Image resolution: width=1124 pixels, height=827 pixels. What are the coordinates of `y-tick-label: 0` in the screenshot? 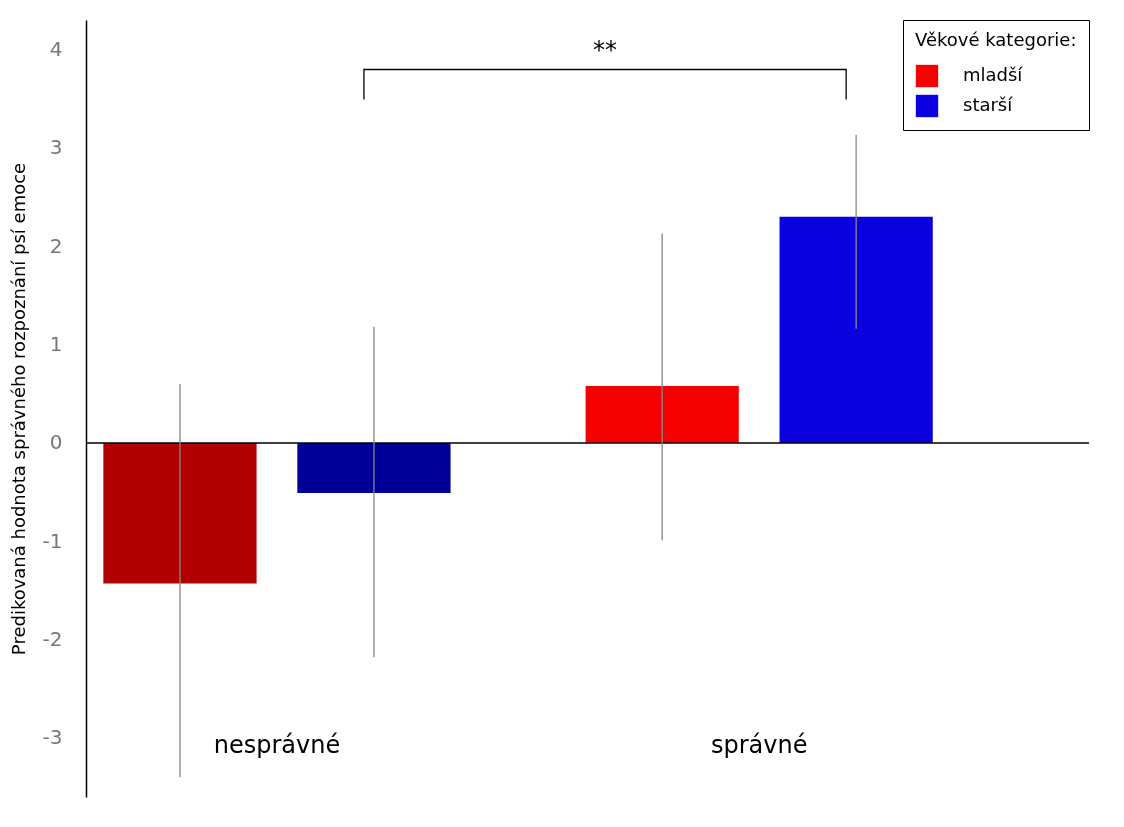 It's located at (56, 442).